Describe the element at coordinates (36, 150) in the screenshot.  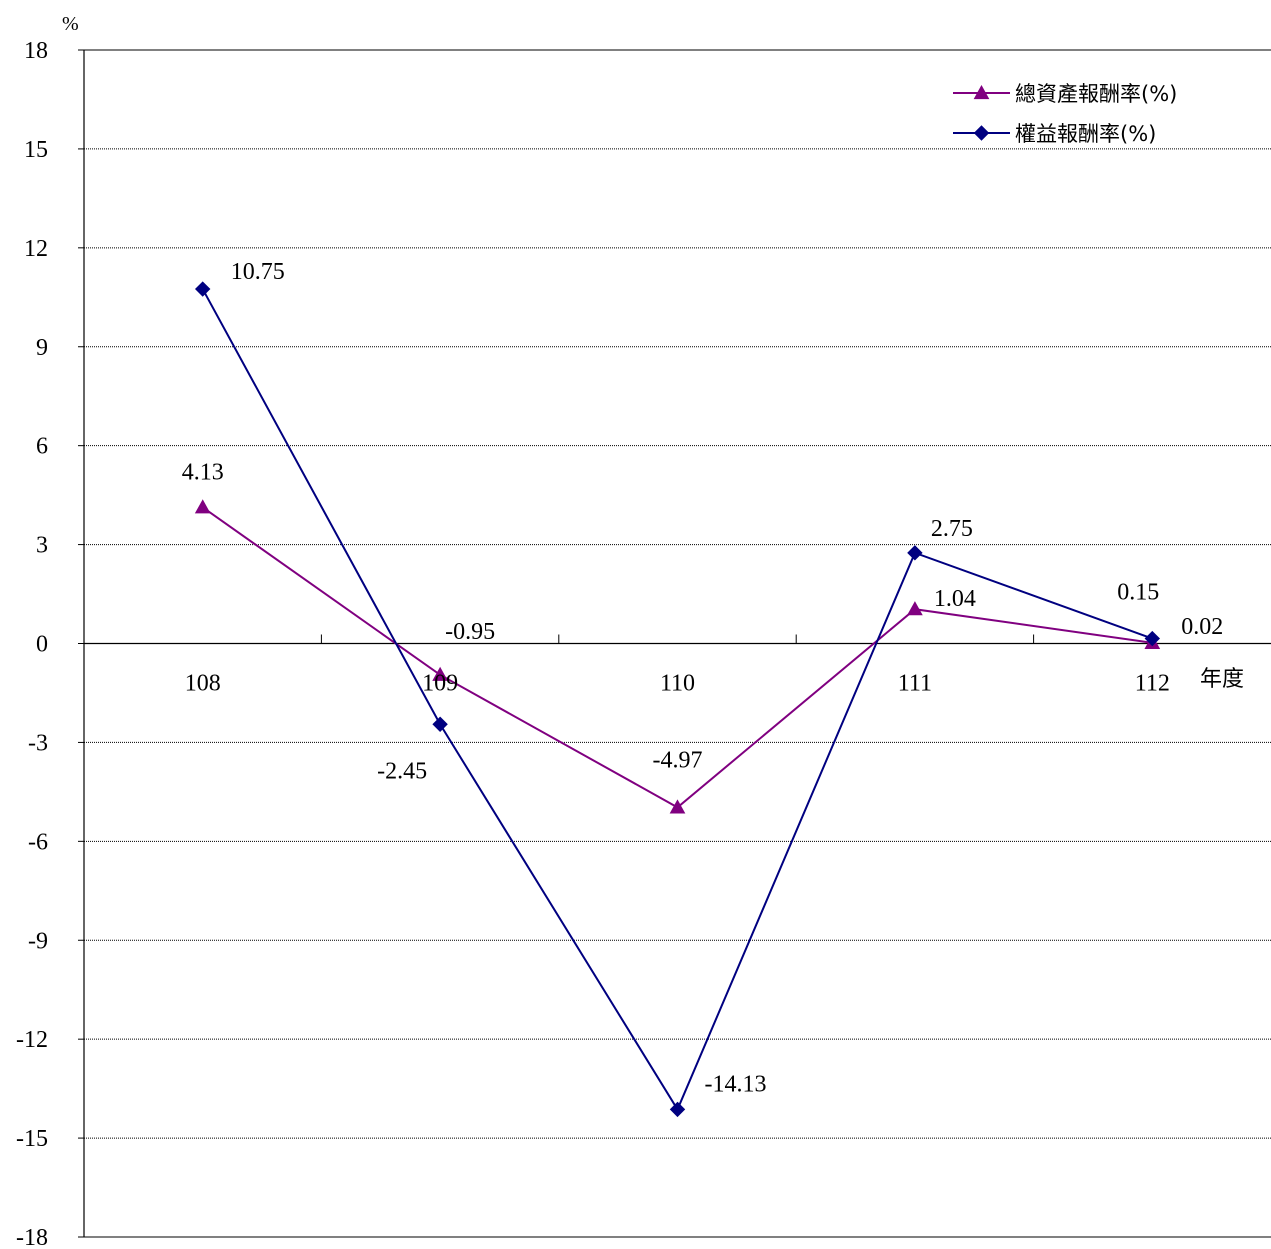
I see `y-tick-label: 15` at that location.